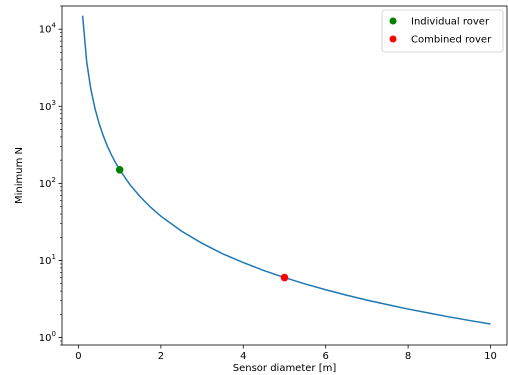 The height and width of the screenshot is (375, 508). Describe the element at coordinates (47, 183) in the screenshot. I see `y-tick-label-2: 10²` at that location.